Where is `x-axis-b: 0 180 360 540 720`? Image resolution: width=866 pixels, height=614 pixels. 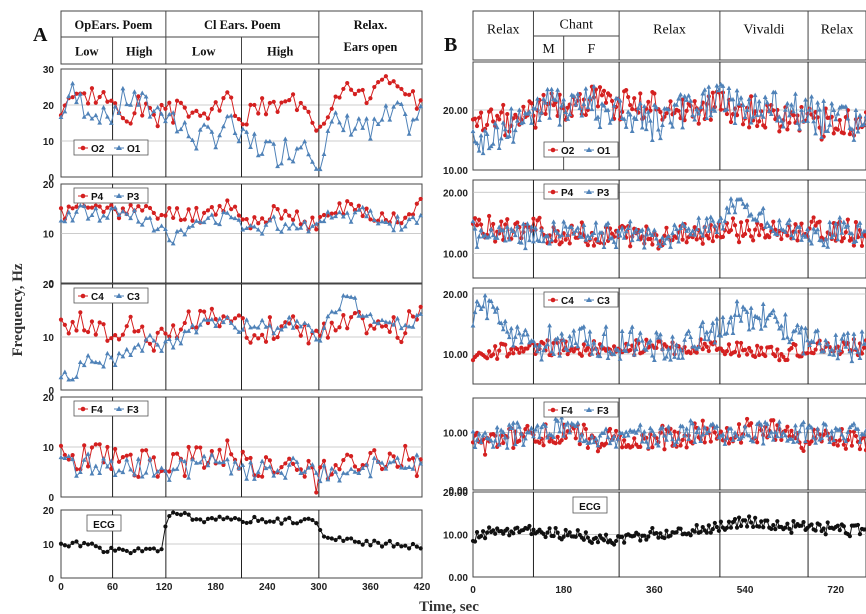 x-axis-b: 0 180 360 540 720 is located at coordinates (657, 590).